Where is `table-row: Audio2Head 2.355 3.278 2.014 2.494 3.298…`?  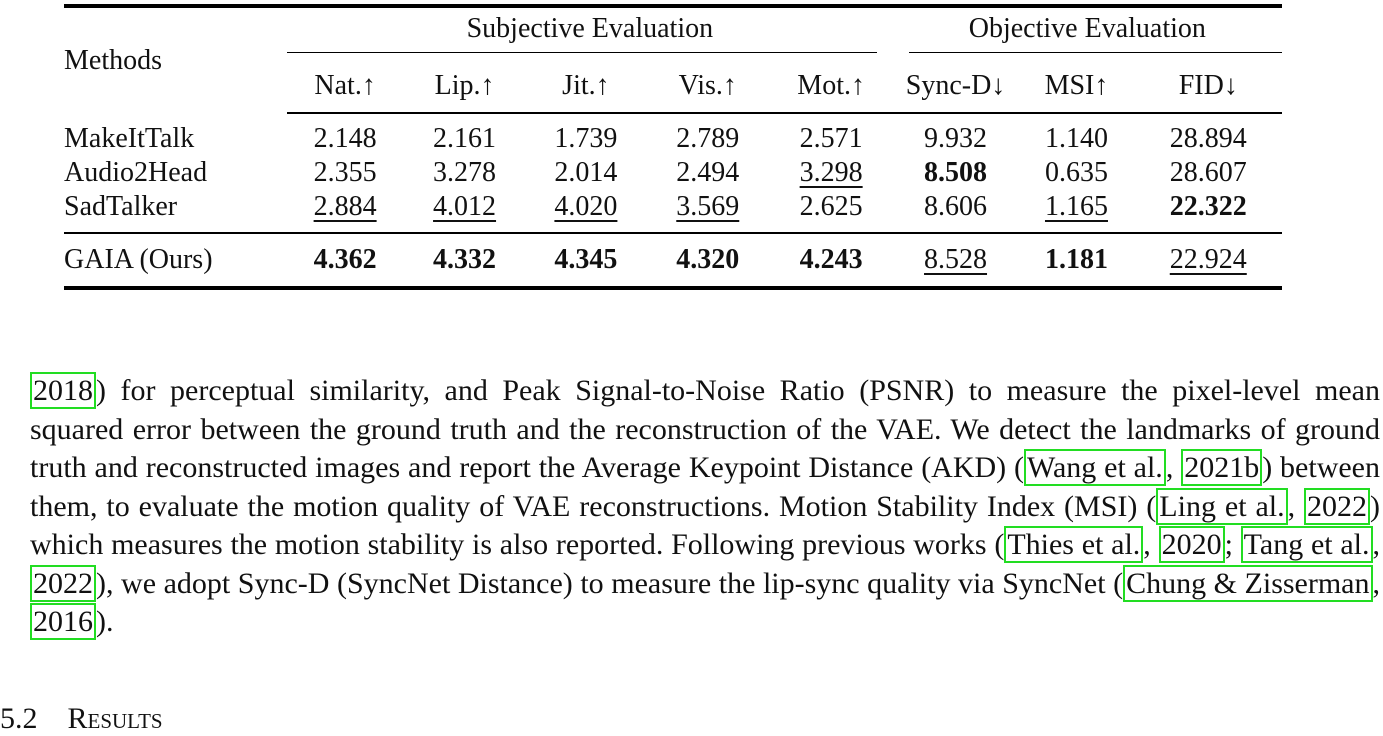
table-row: Audio2Head 2.355 3.278 2.014 2.494 3.298… is located at coordinates (673, 173).